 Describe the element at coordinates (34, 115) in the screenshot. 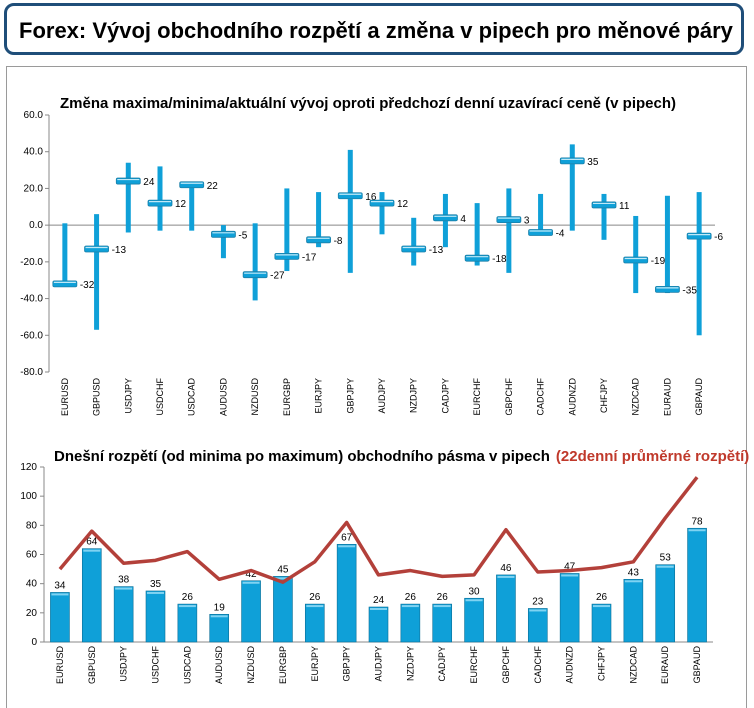

I see `chart1-ytick-label: 60.0` at that location.